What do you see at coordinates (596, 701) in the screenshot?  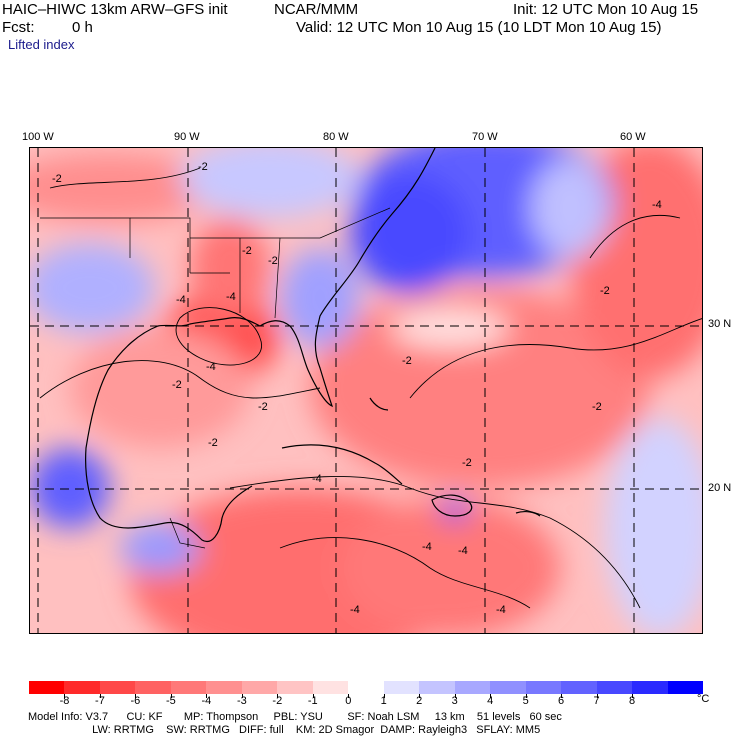 I see `color-bar-label: 7` at bounding box center [596, 701].